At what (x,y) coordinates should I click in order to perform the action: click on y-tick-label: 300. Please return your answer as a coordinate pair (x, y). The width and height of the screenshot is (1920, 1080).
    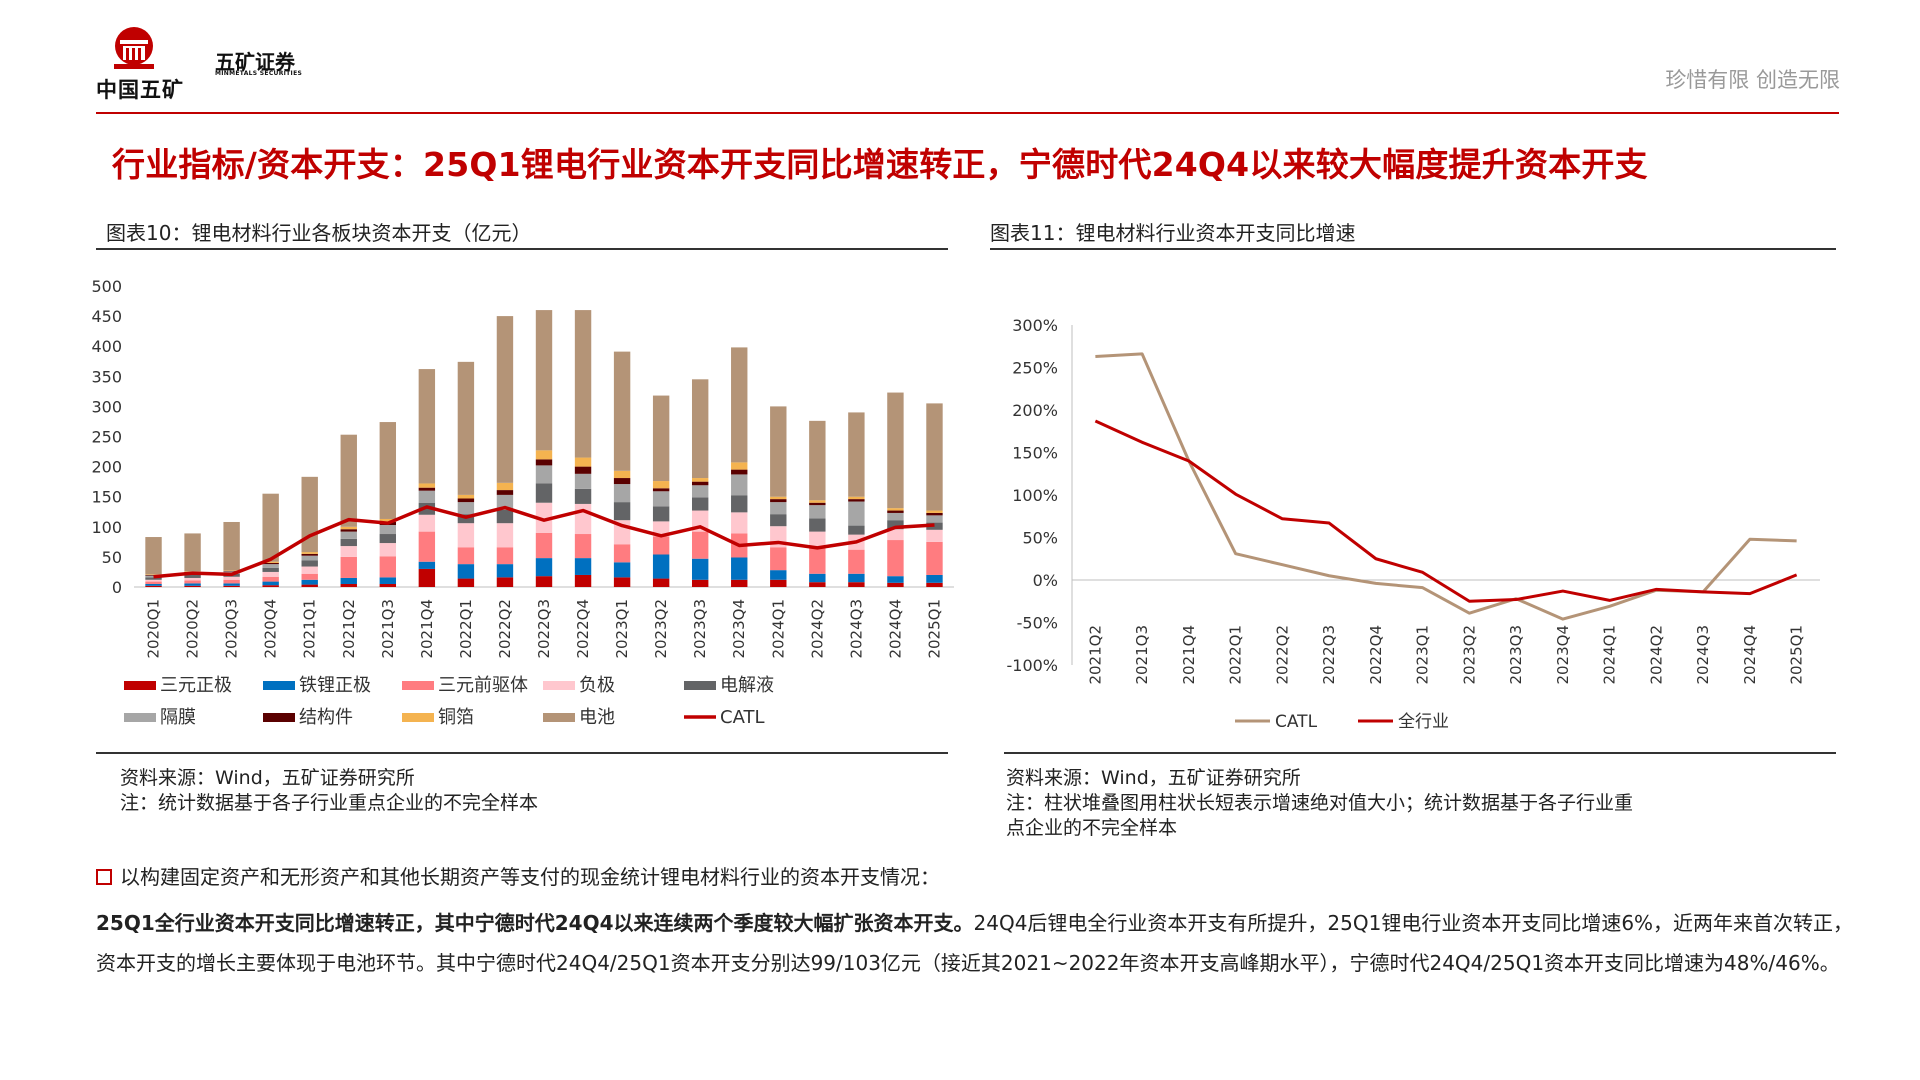
    Looking at the image, I should click on (106, 406).